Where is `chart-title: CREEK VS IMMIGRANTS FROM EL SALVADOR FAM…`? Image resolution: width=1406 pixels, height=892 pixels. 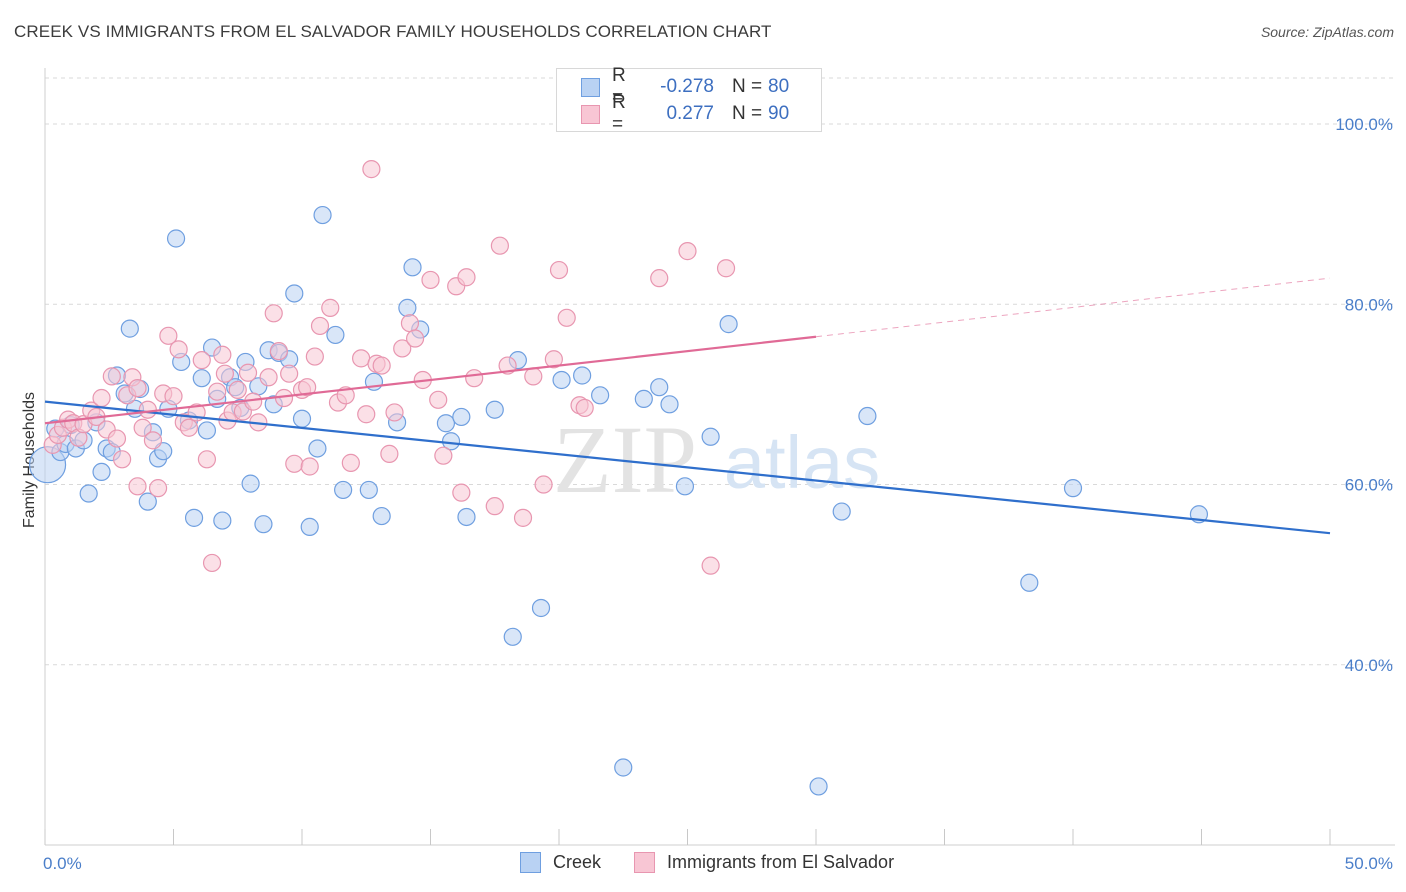 chart-title: CREEK VS IMMIGRANTS FROM EL SALVADOR FAM… is located at coordinates (393, 31).